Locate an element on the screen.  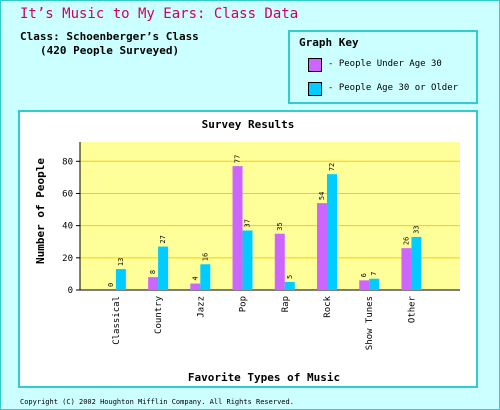
class-name: Class: Schoenberger’s Class is located at coordinates (109, 36).